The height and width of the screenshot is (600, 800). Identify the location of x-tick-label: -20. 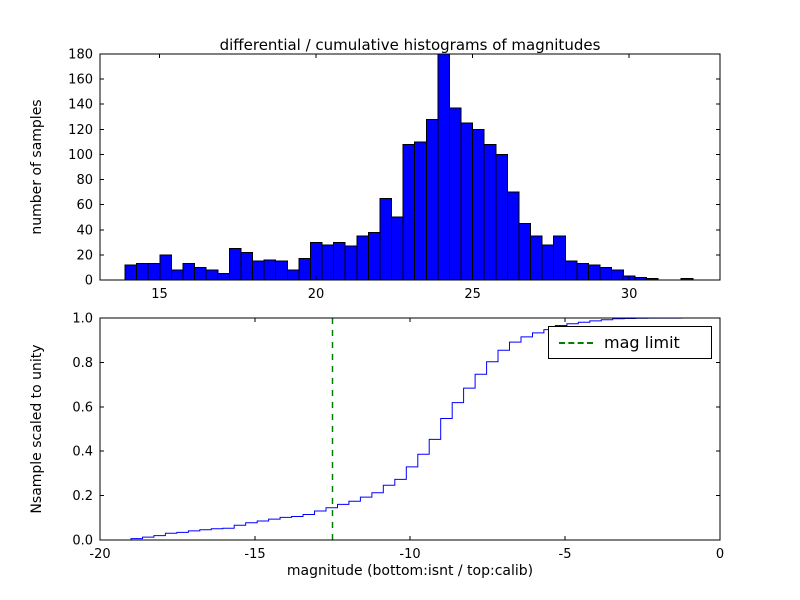
(99, 554).